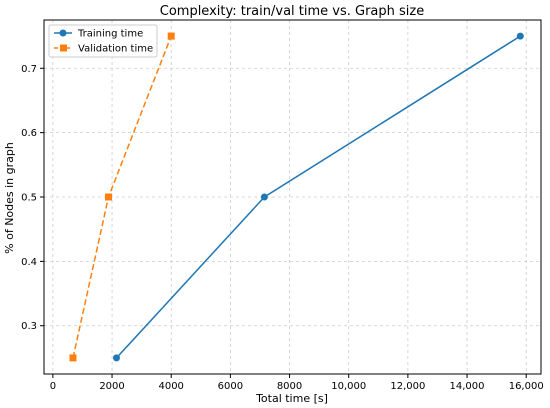  What do you see at coordinates (115, 49) in the screenshot?
I see `legend-label: Validation time` at bounding box center [115, 49].